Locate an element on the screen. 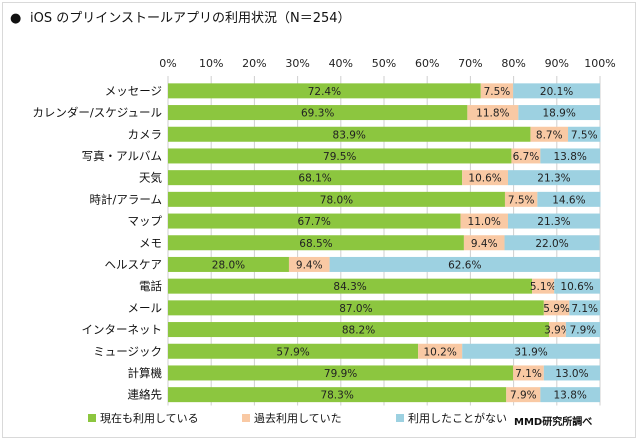 This screenshot has width=640, height=442. source-credit: MMD研究所調べ is located at coordinates (553, 421).